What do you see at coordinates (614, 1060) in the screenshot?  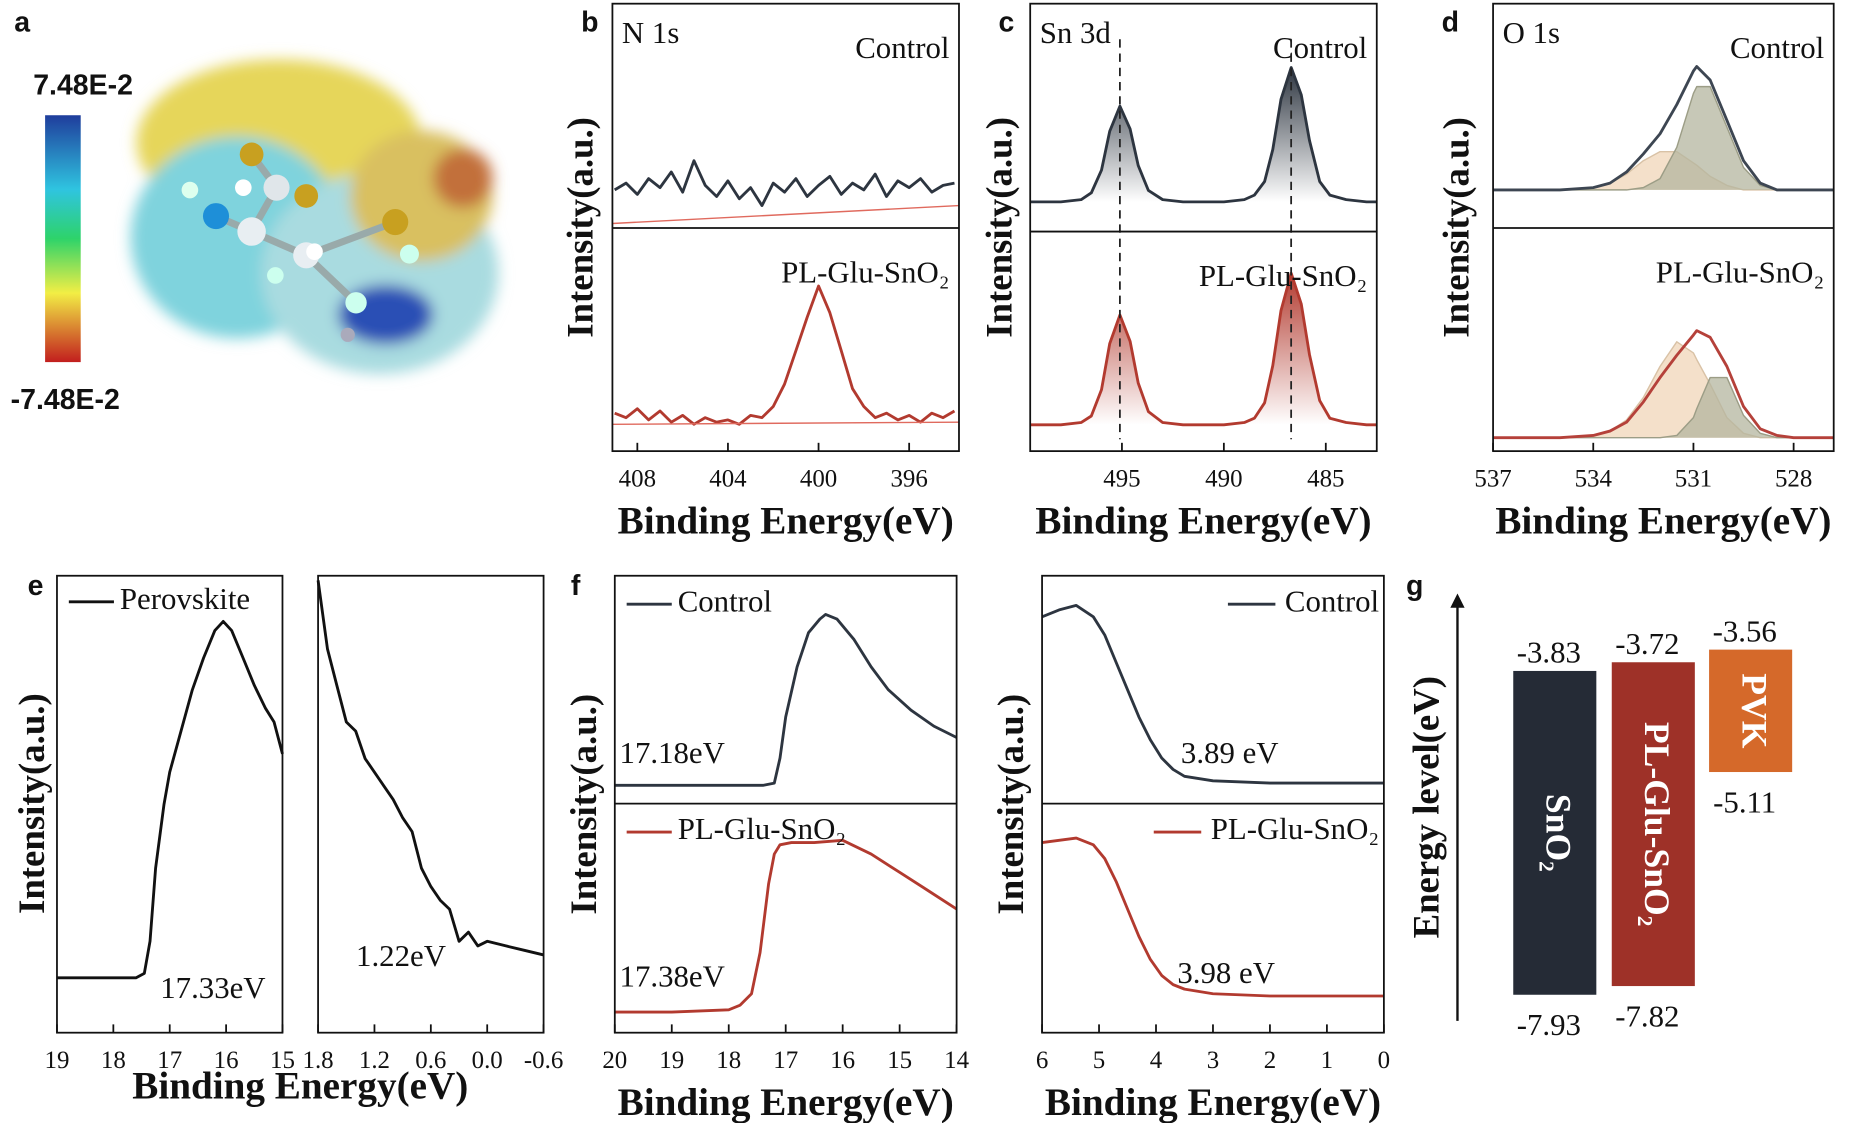 I see `x-tick-label: 20` at bounding box center [614, 1060].